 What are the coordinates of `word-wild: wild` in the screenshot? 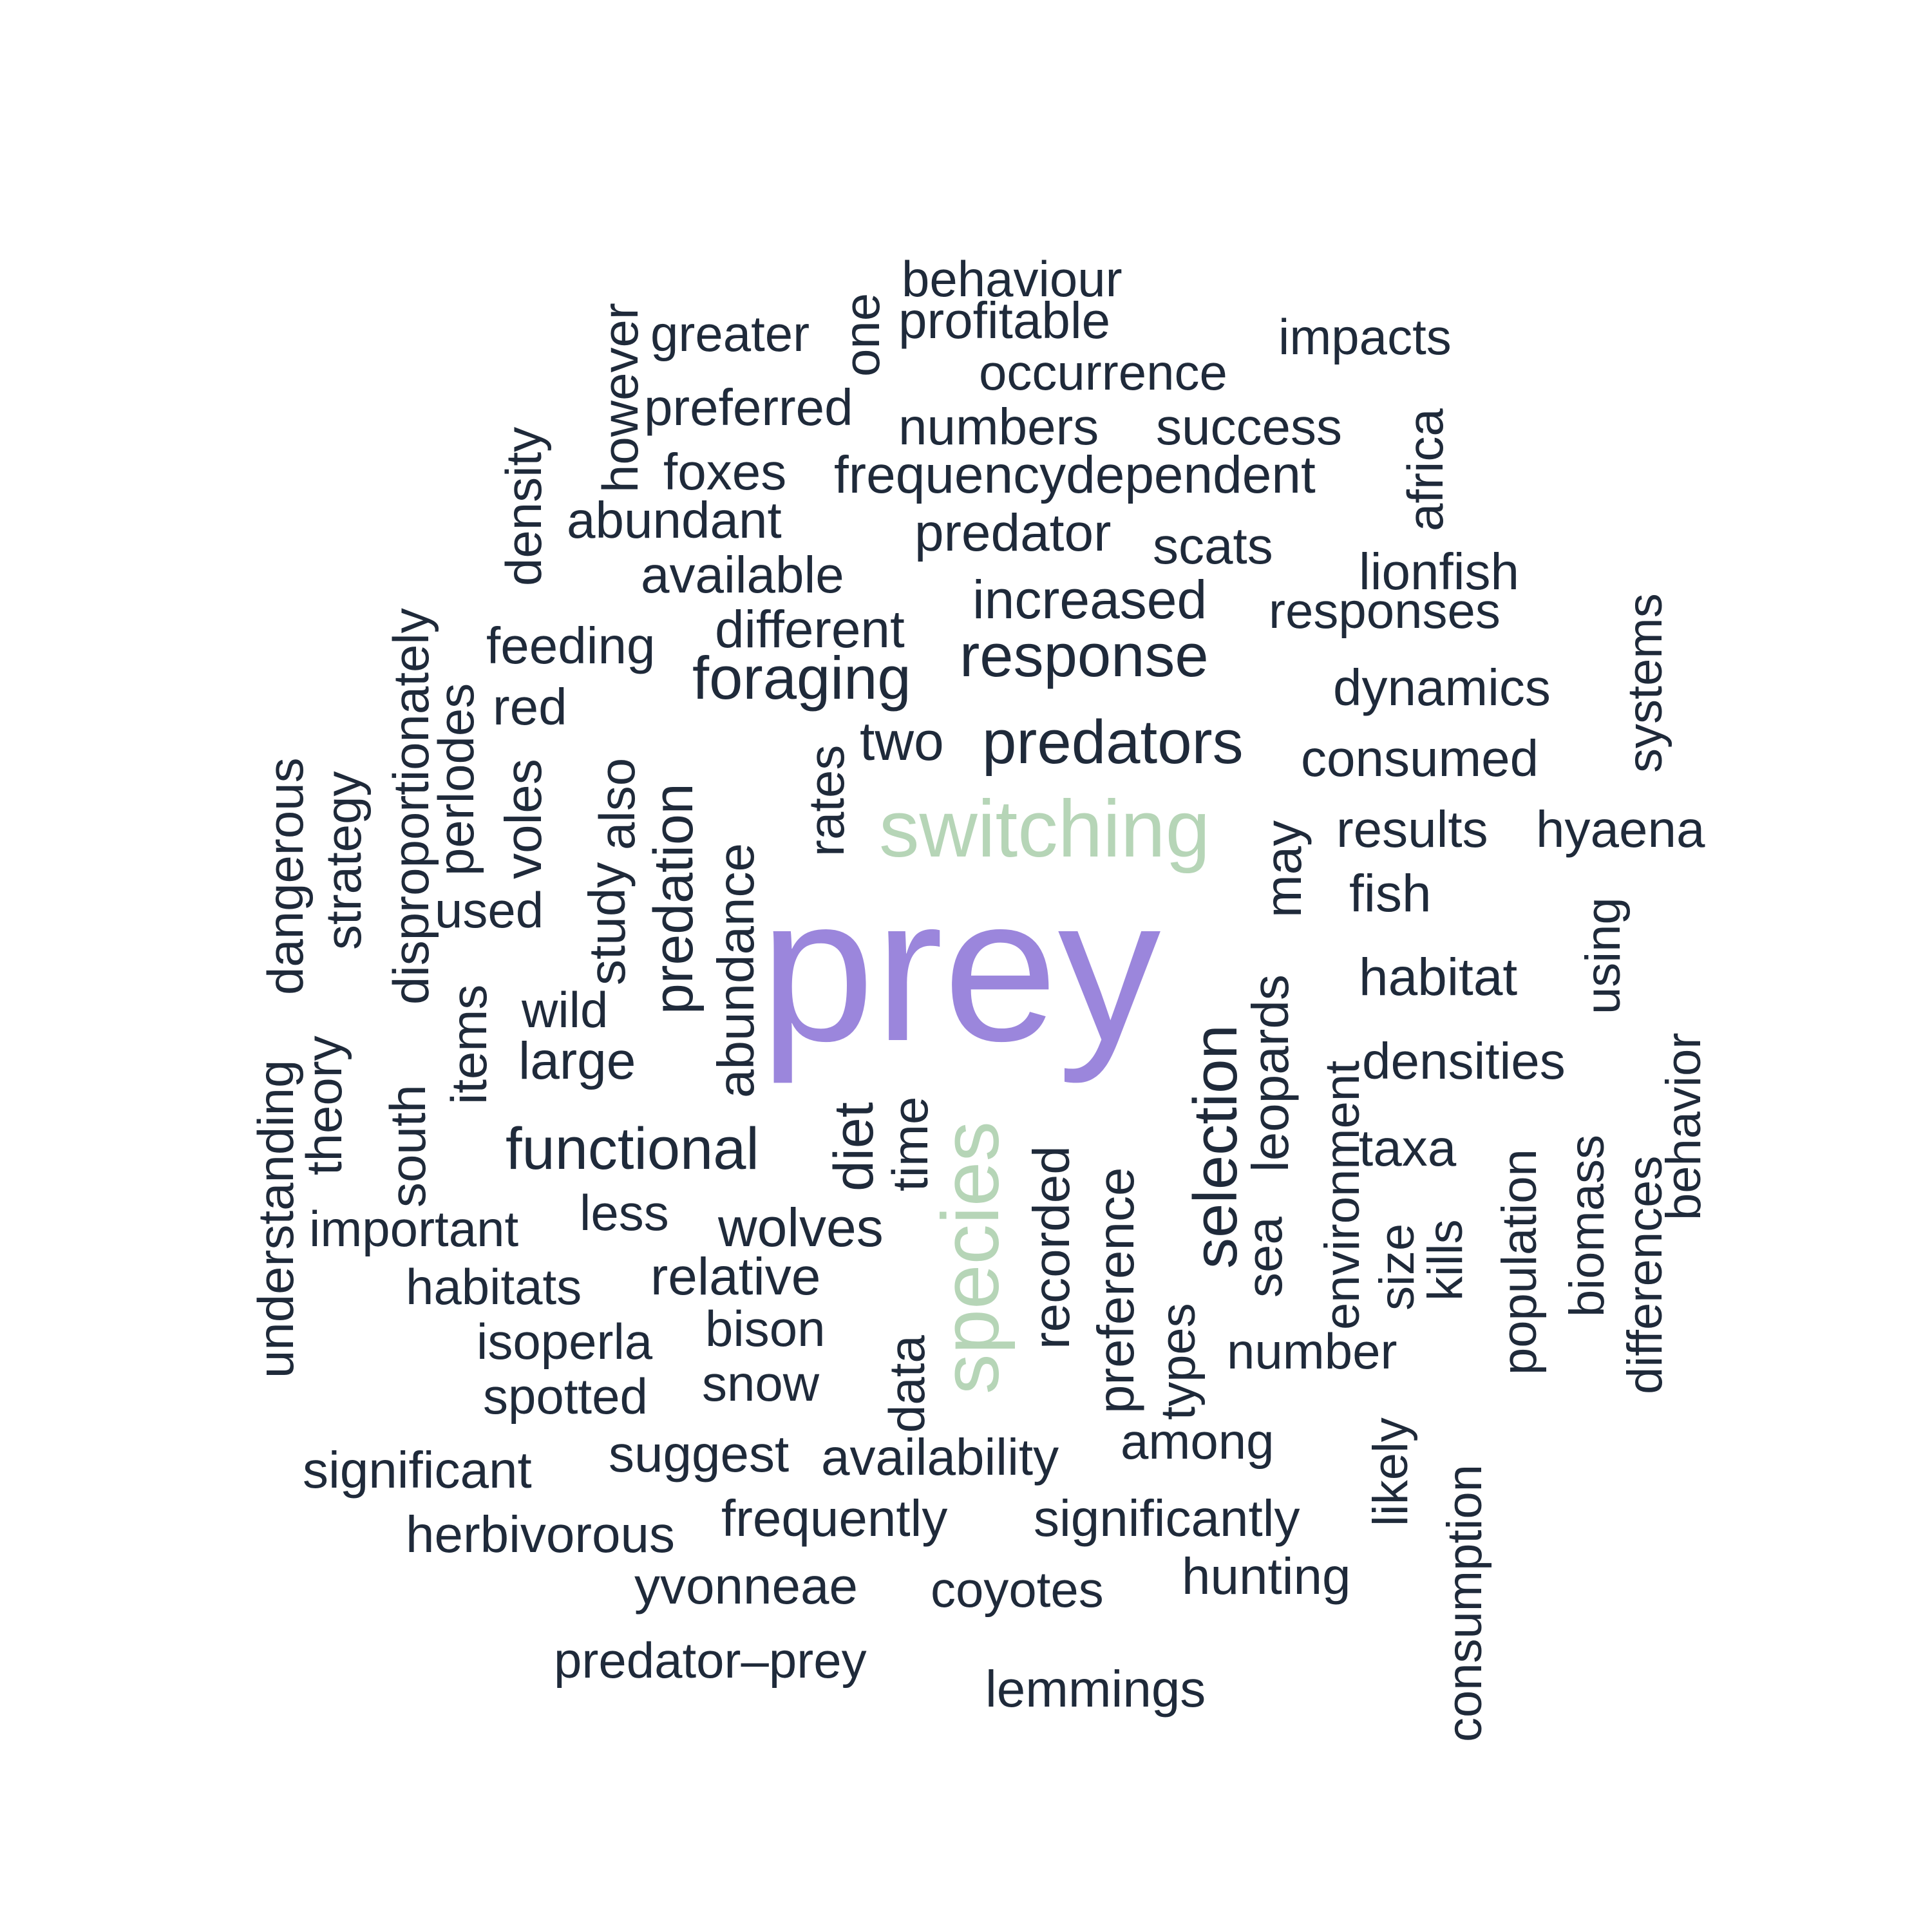 It's located at (564, 1009).